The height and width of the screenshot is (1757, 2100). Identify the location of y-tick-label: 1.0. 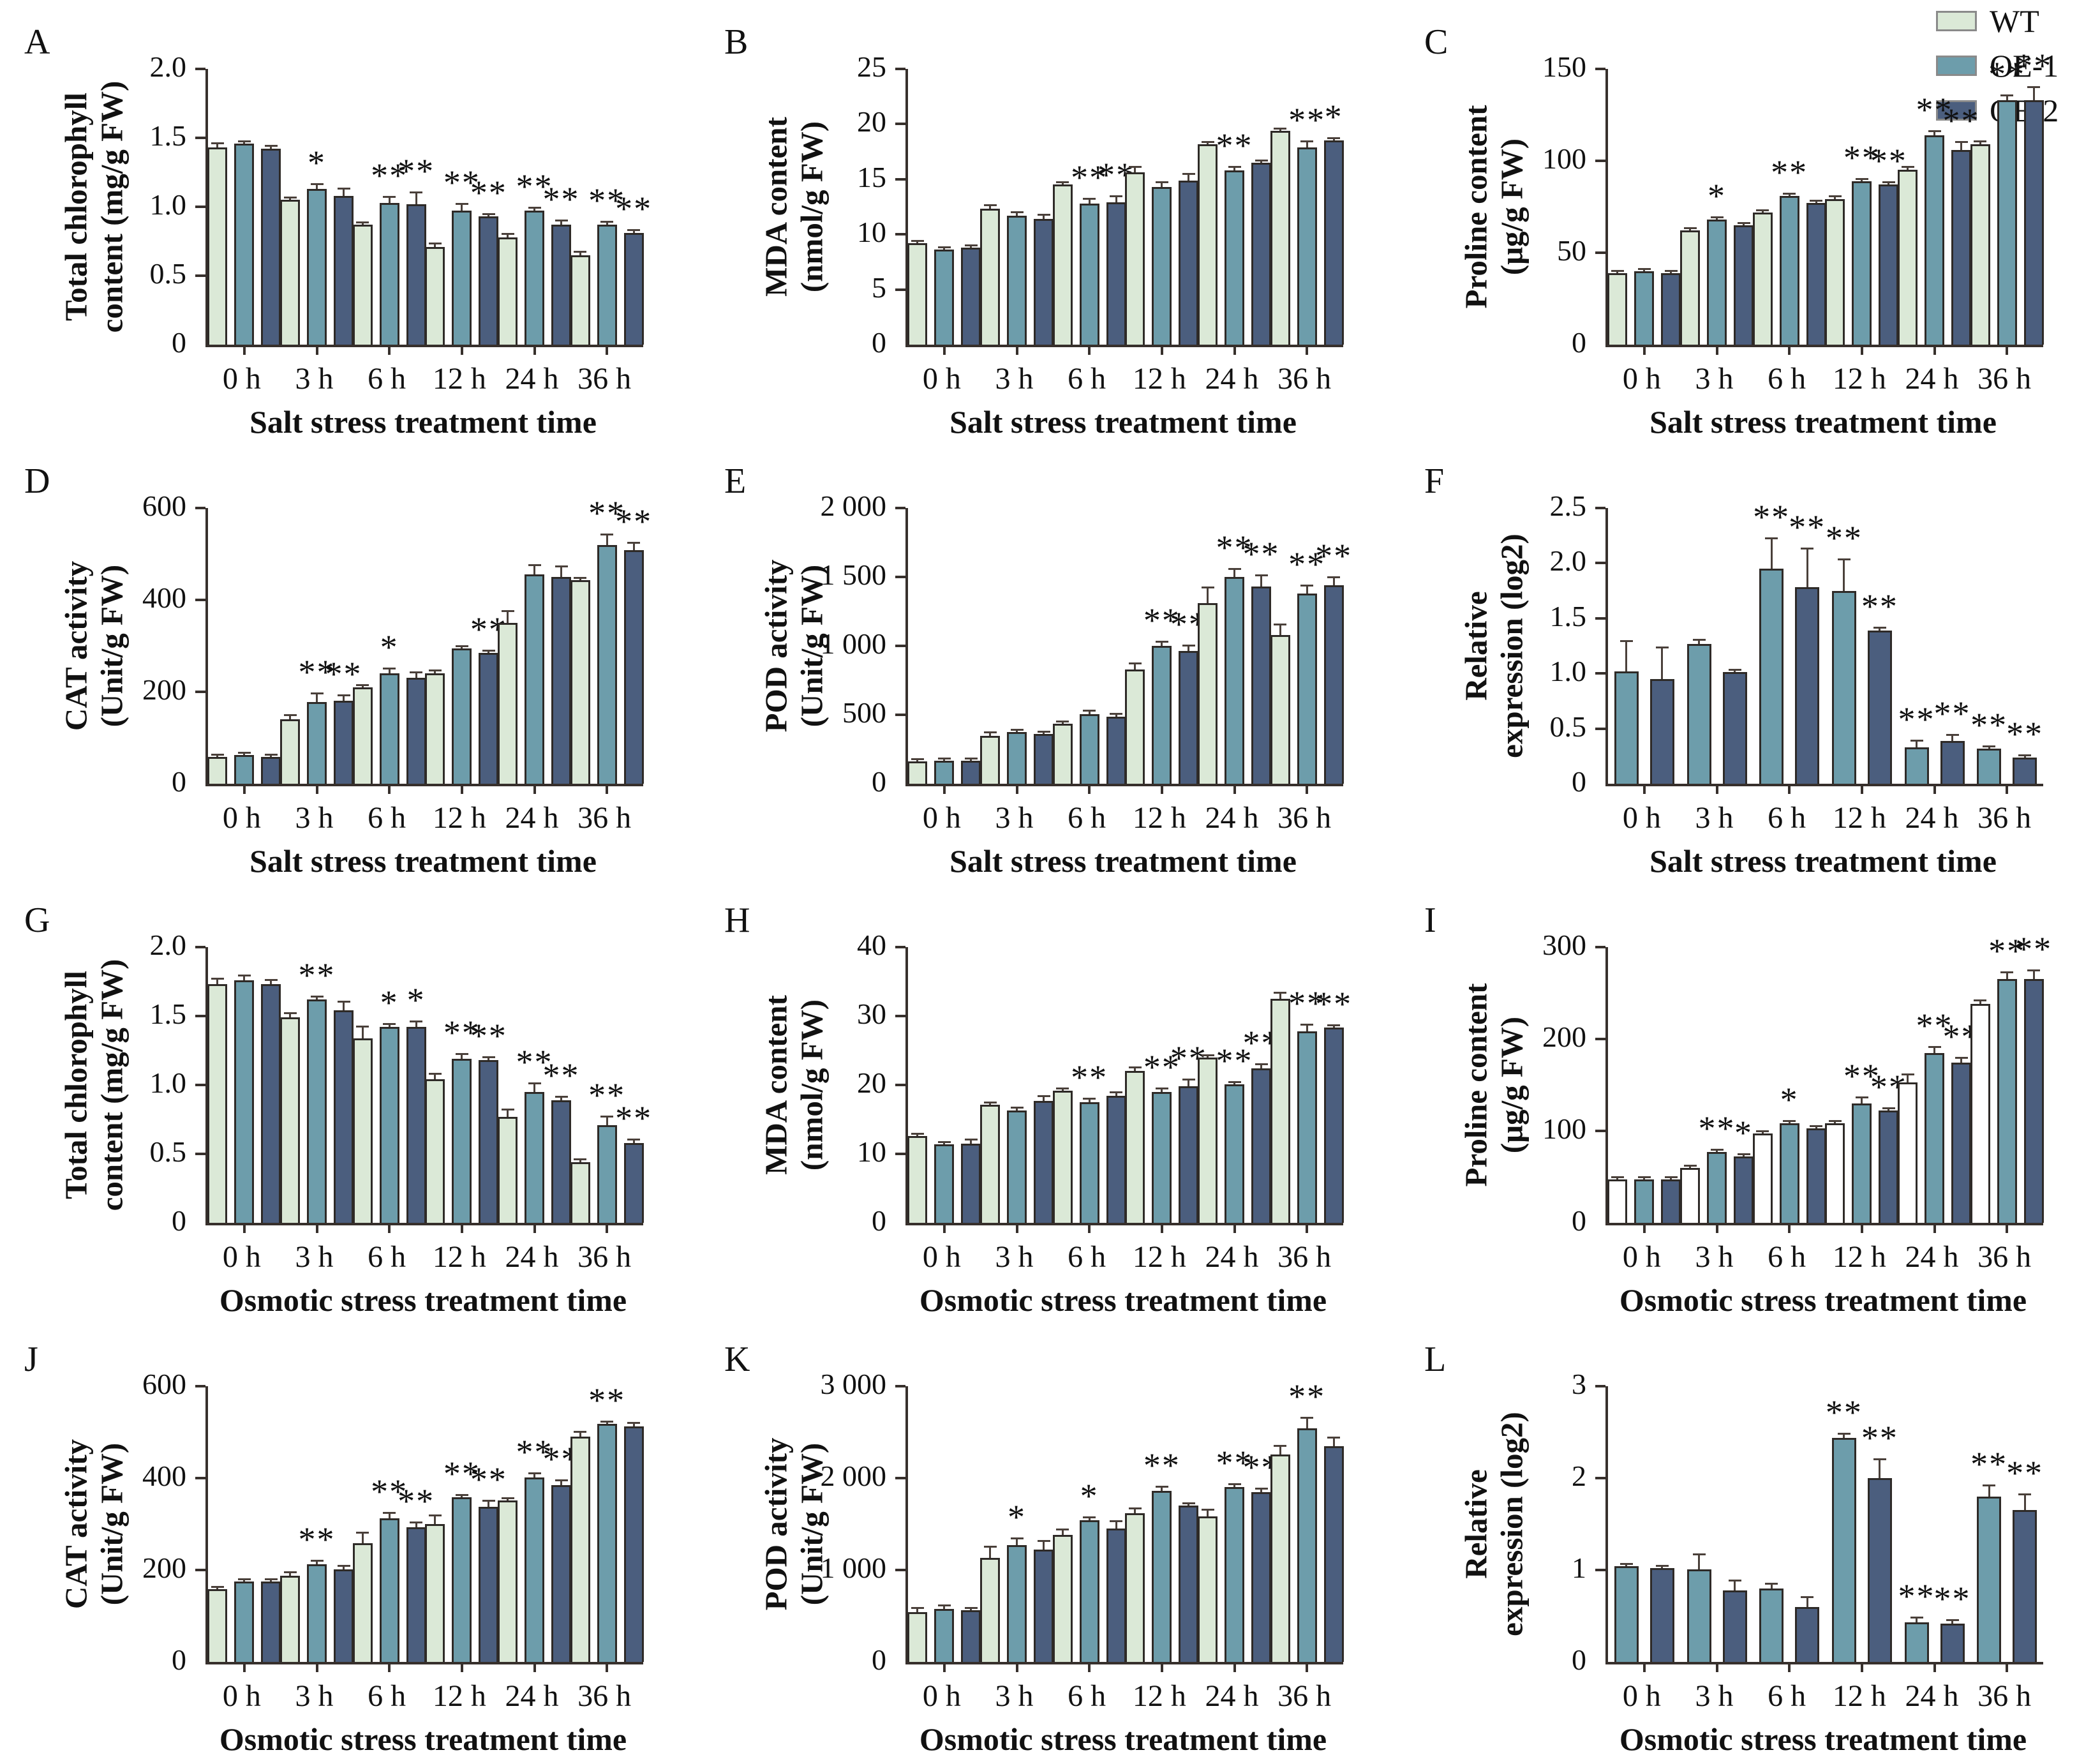
(168, 204).